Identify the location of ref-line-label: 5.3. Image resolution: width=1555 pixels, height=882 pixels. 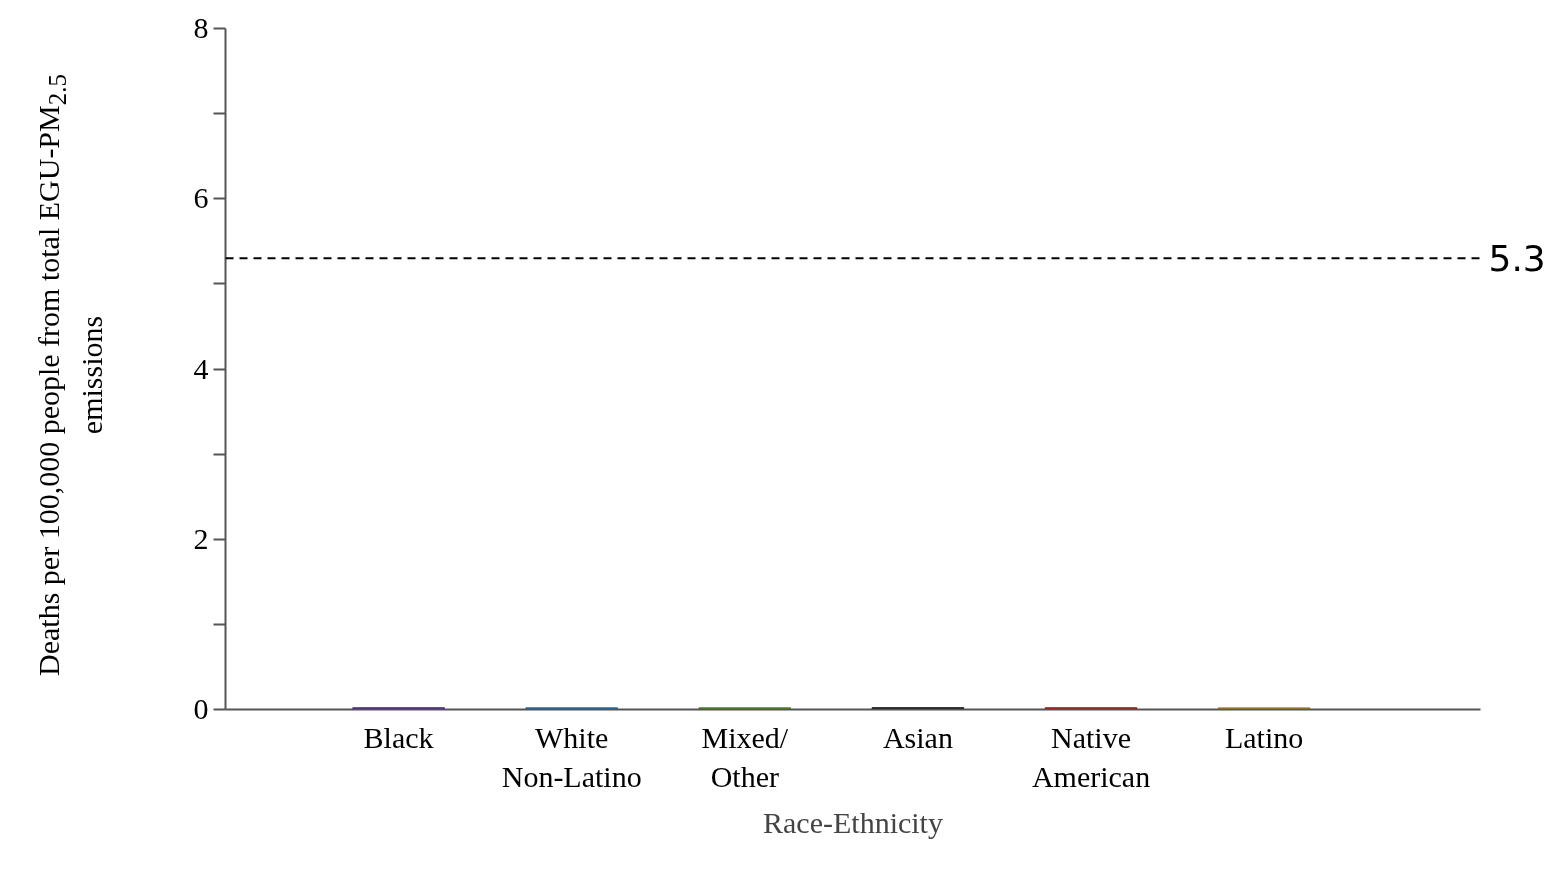
(1517, 259).